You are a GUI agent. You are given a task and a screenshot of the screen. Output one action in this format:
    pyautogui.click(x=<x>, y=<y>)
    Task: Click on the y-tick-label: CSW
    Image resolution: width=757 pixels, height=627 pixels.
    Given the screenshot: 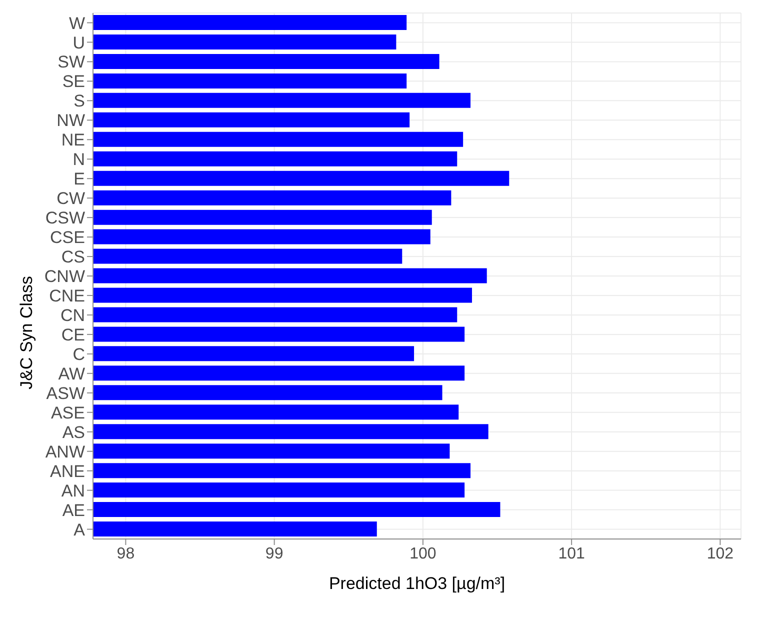 What is the action you would take?
    pyautogui.click(x=65, y=218)
    